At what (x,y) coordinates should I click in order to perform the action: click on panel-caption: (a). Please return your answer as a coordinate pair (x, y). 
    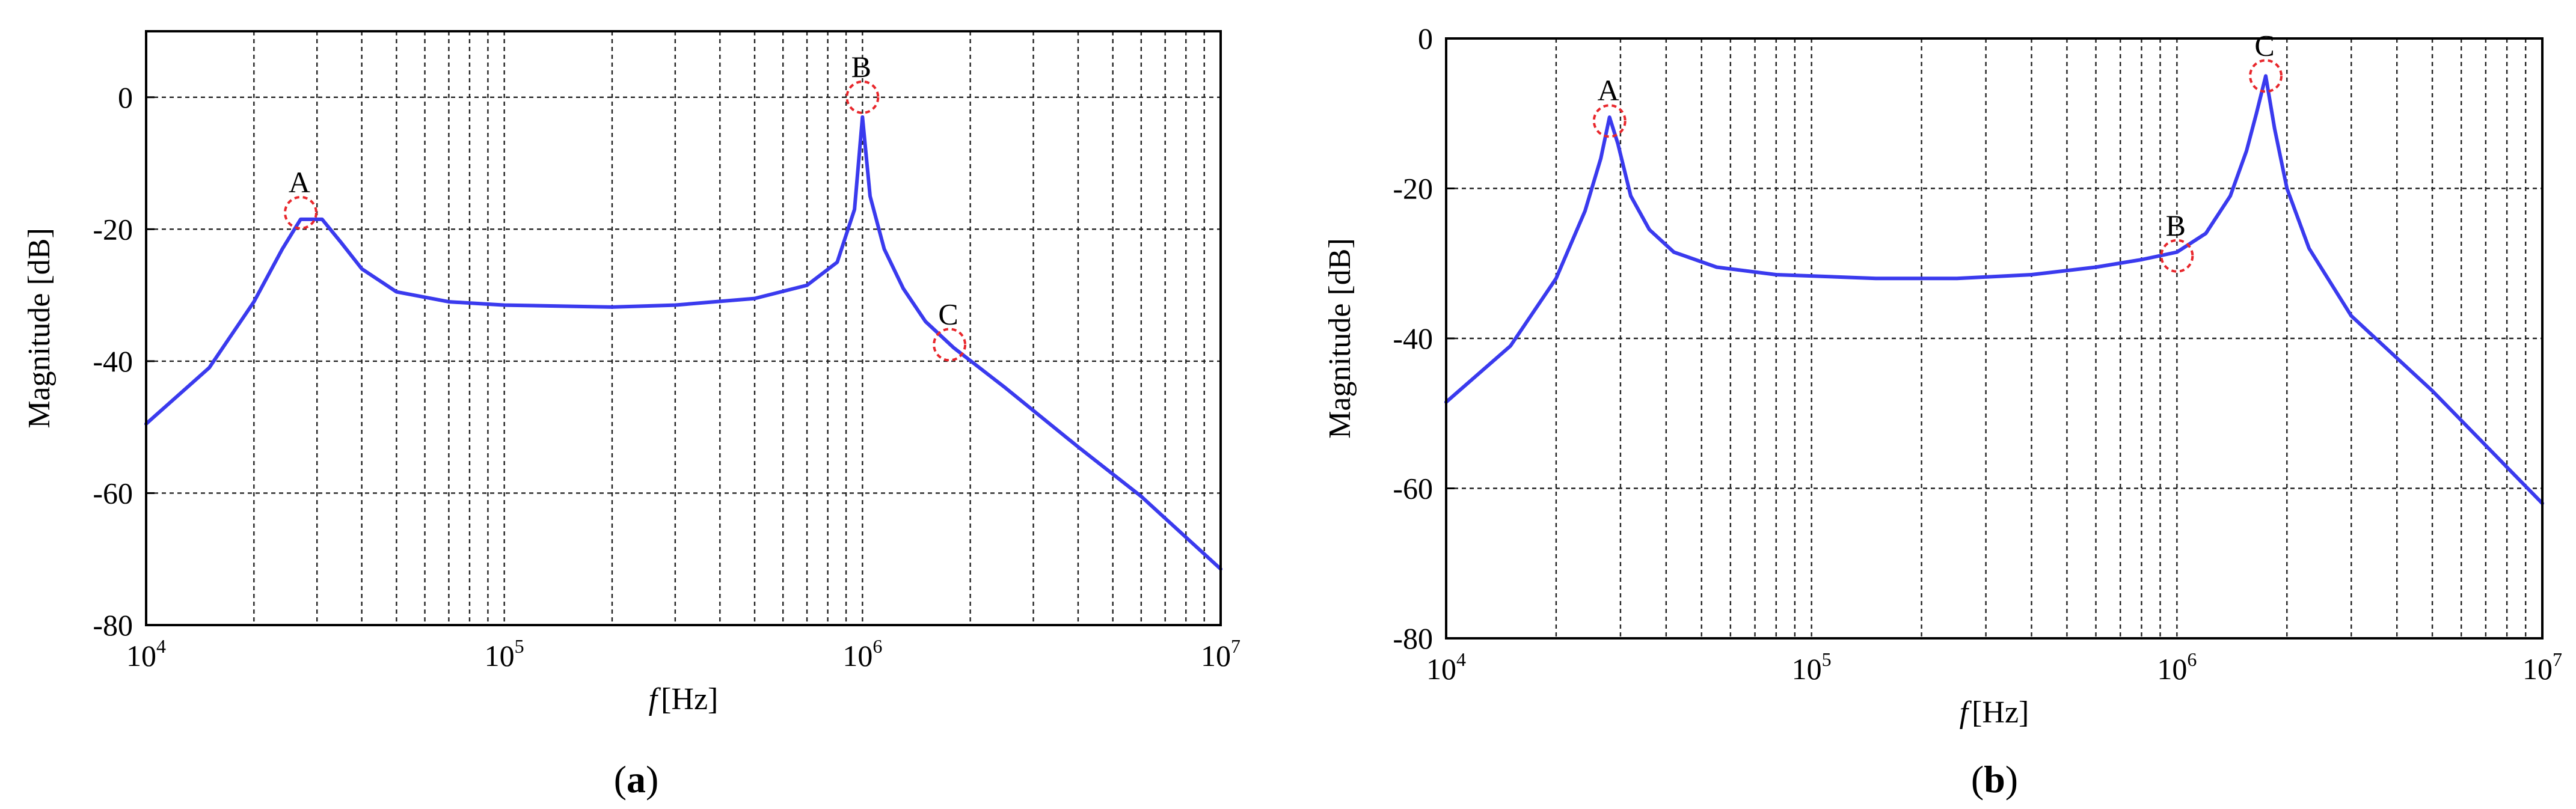
    Looking at the image, I should click on (636, 779).